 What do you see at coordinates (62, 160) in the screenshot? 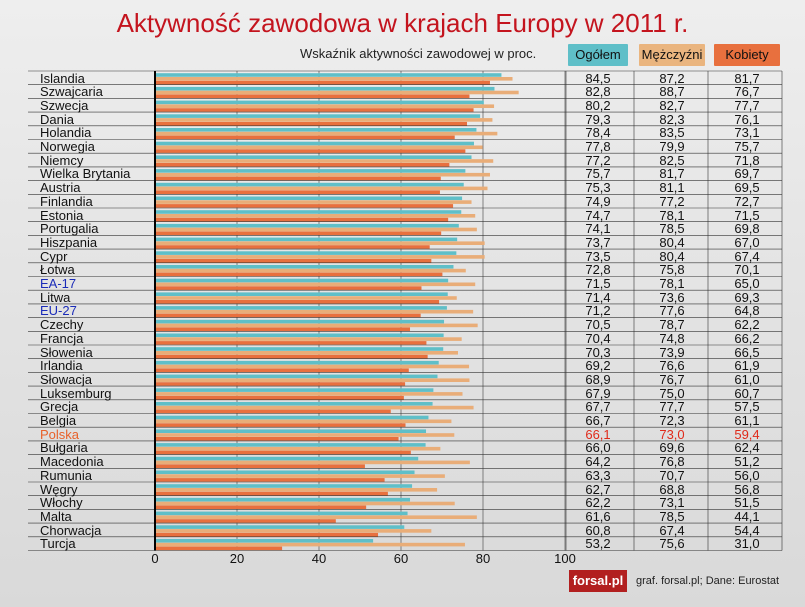
I see `country-label: Niemcy` at bounding box center [62, 160].